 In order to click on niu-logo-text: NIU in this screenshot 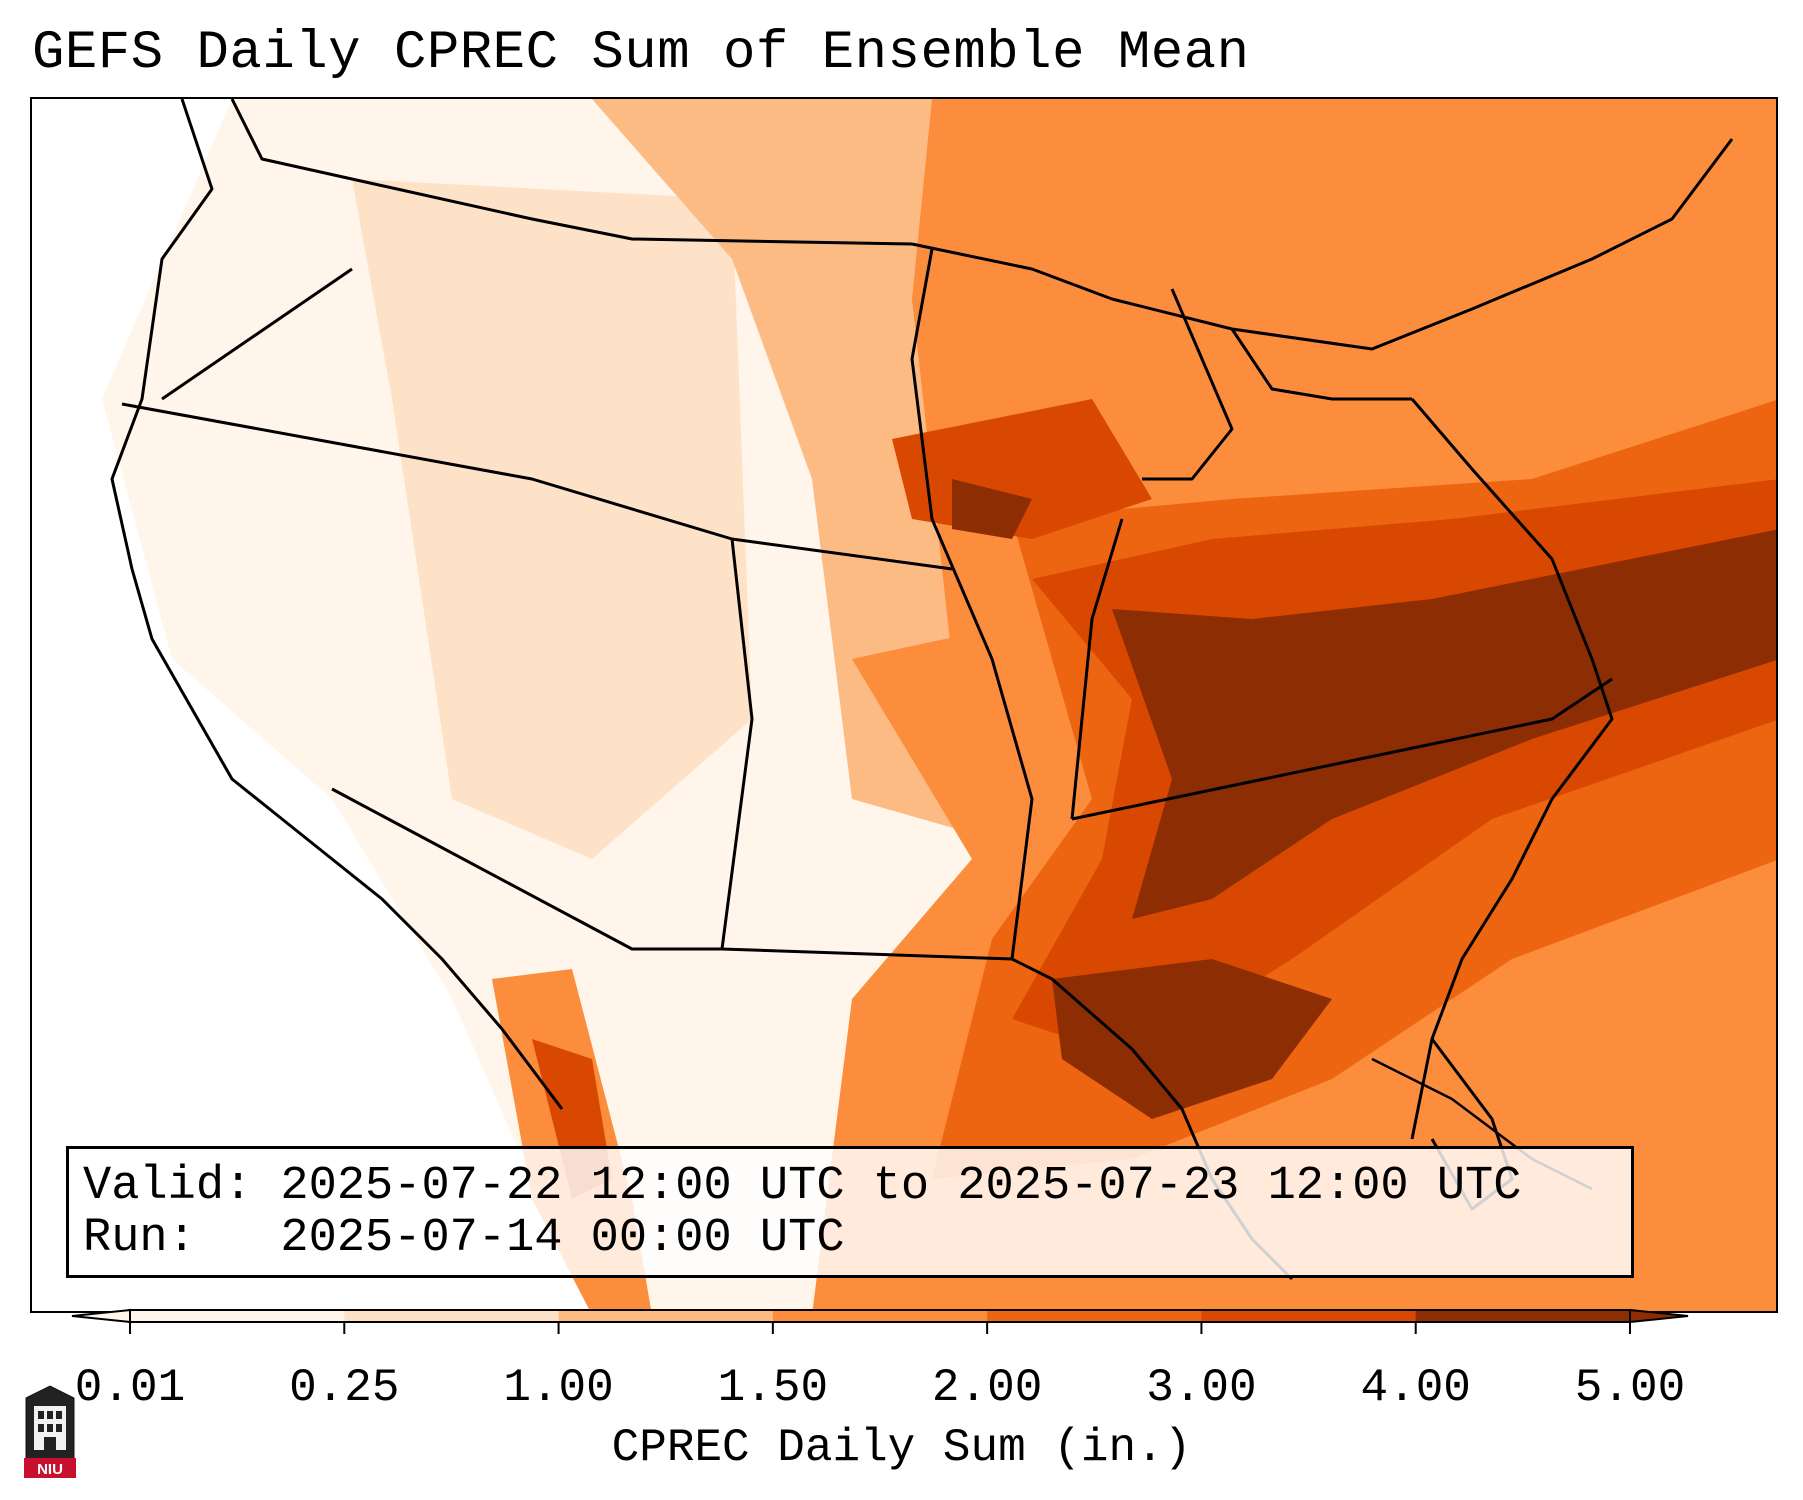, I will do `click(50, 1469)`.